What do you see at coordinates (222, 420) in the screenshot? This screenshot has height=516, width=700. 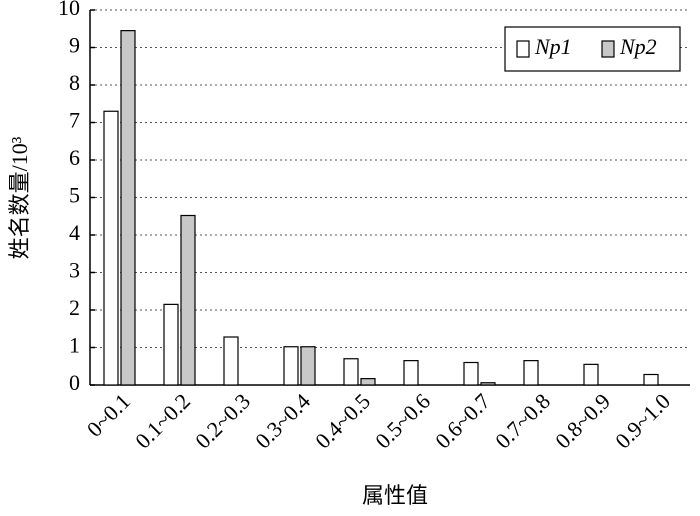 I see `x-tick-label: 0.2~0.3` at bounding box center [222, 420].